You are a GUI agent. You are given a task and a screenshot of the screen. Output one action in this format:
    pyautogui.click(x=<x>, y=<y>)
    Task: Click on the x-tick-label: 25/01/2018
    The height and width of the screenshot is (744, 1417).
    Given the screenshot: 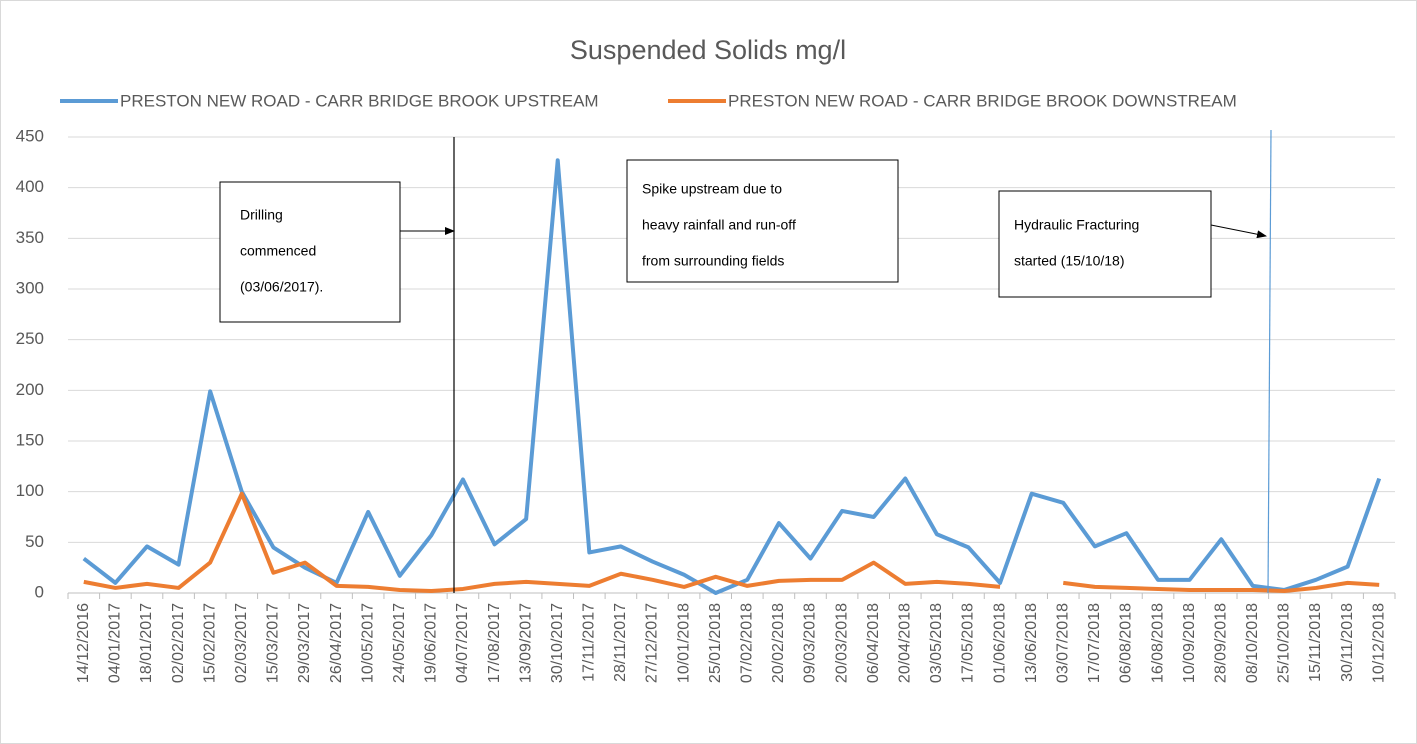 What is the action you would take?
    pyautogui.click(x=715, y=643)
    